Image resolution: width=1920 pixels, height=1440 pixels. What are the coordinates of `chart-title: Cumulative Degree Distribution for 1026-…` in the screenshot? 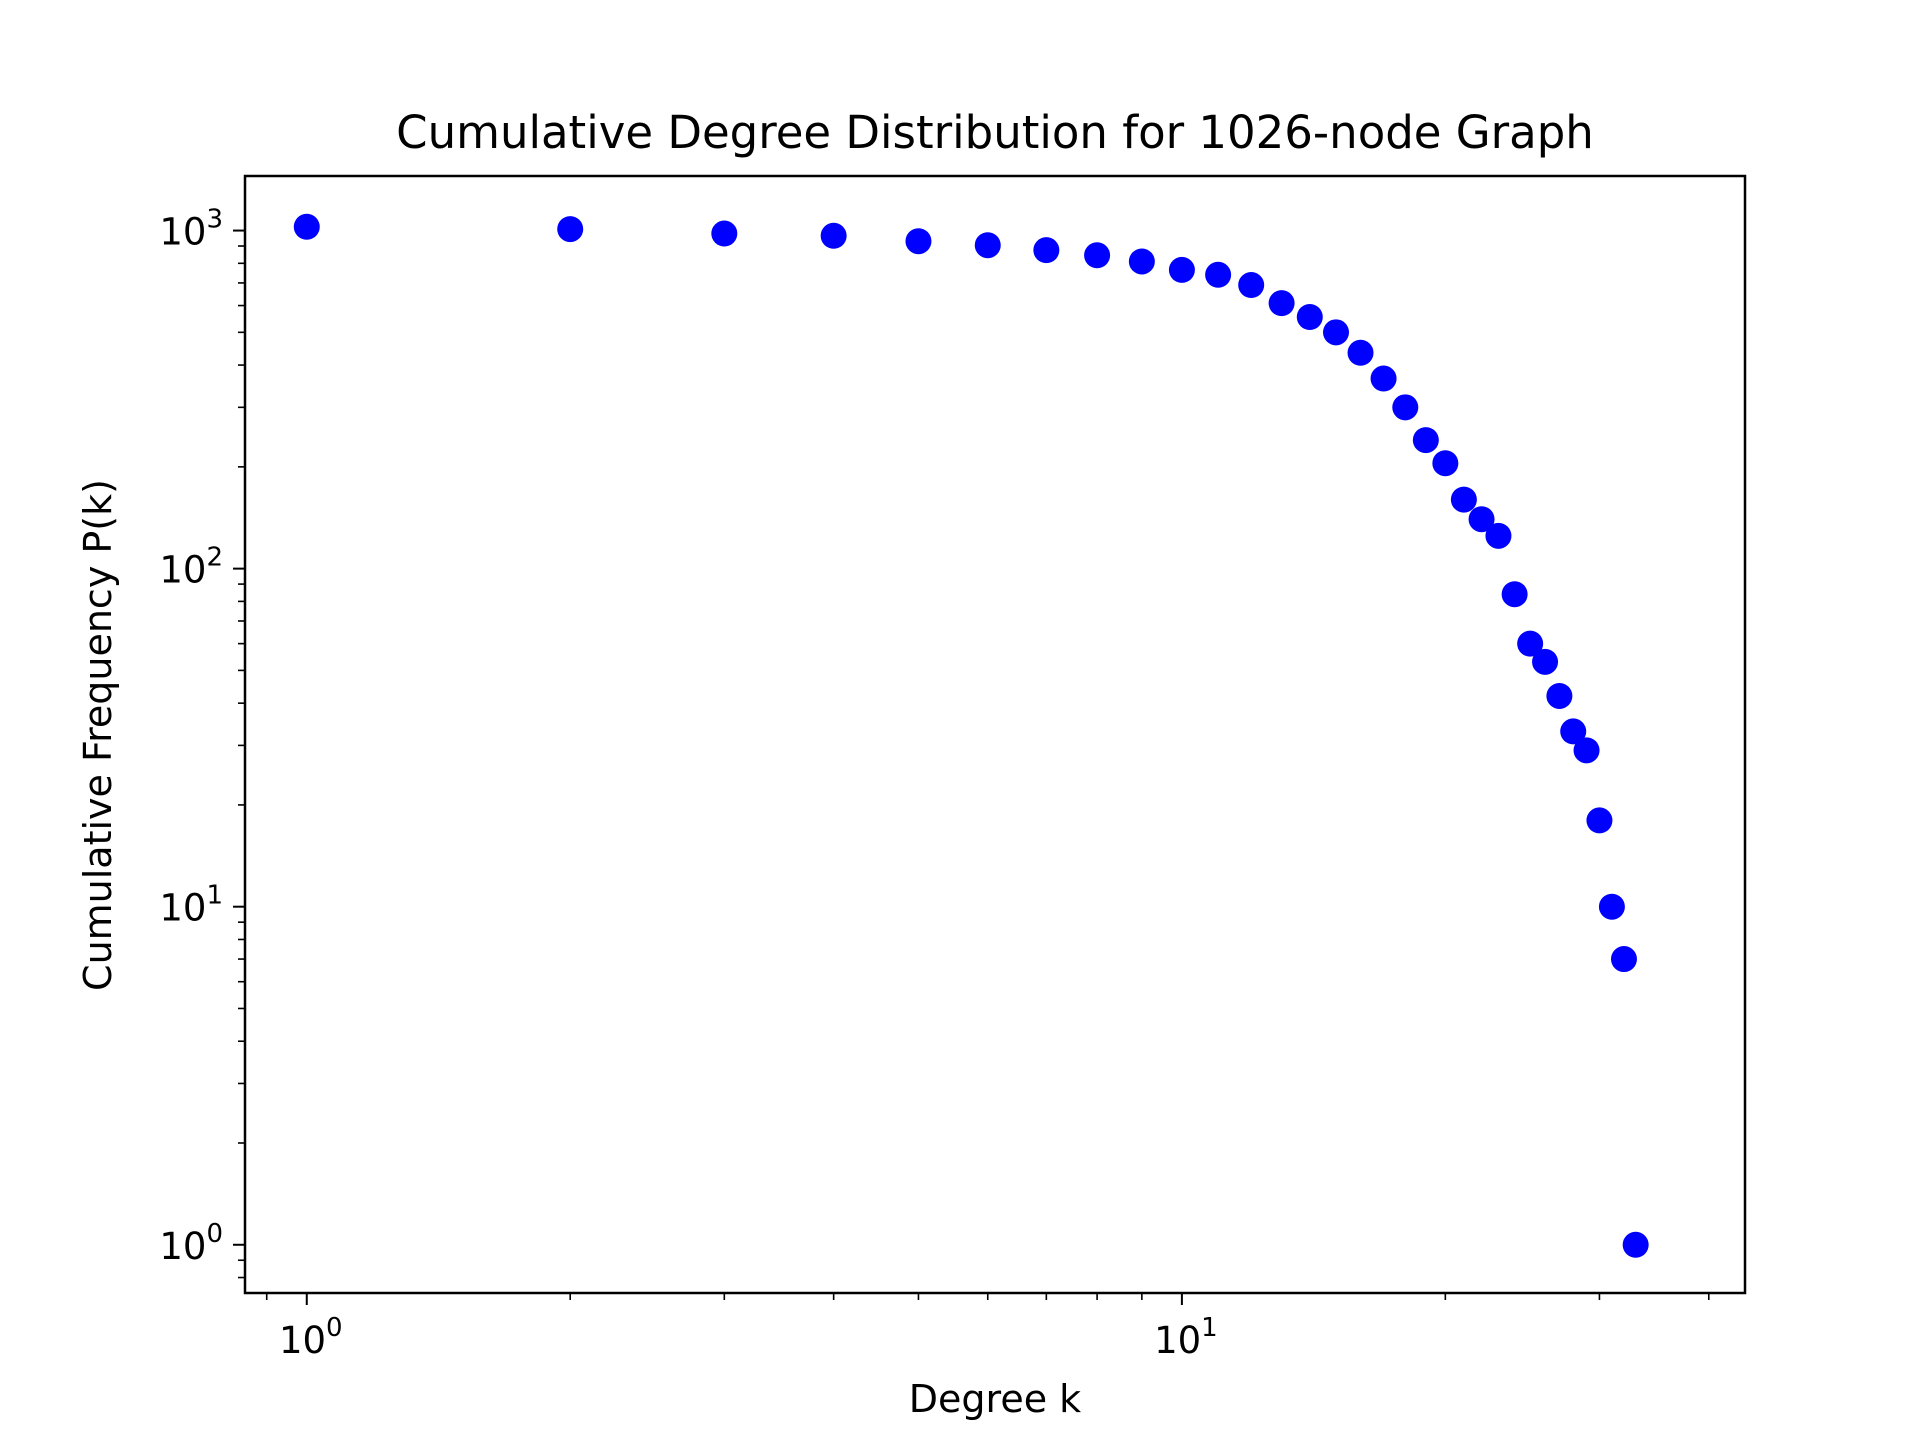 It's located at (995, 132).